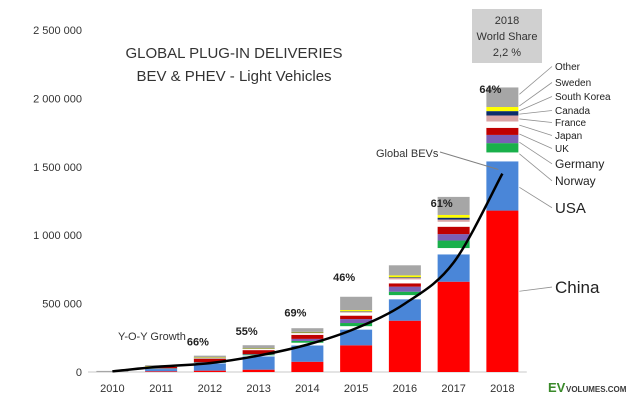 This screenshot has width=640, height=420. What do you see at coordinates (307, 389) in the screenshot?
I see `x-tick-label-2014: 2014` at bounding box center [307, 389].